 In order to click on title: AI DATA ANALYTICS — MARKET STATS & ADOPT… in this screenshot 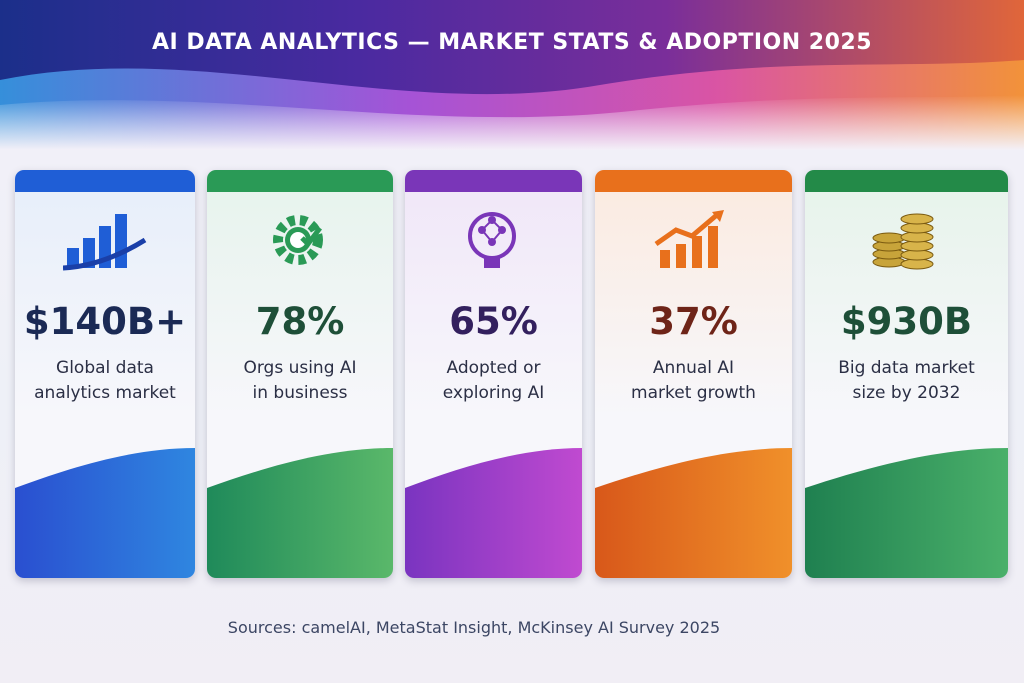, I will do `click(512, 42)`.